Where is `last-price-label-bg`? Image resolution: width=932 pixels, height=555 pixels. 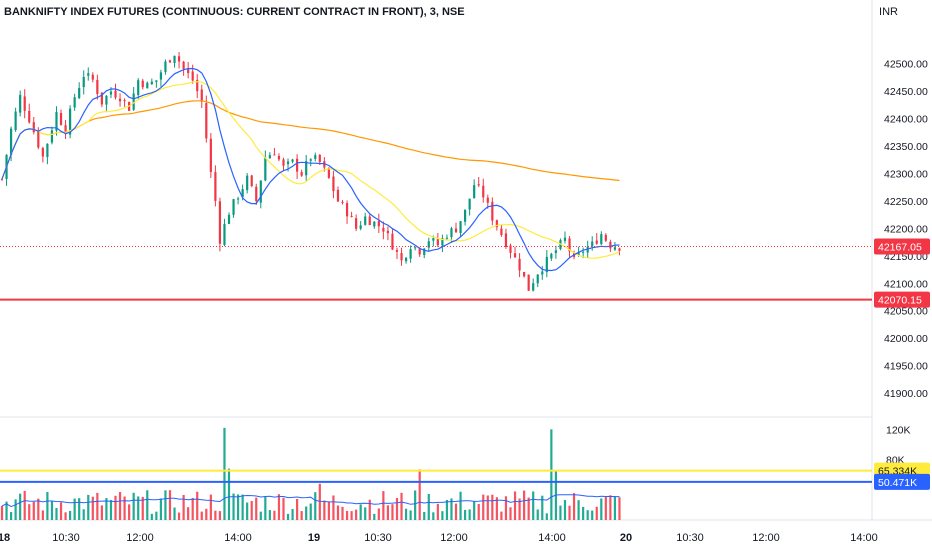 last-price-label-bg is located at coordinates (902, 246).